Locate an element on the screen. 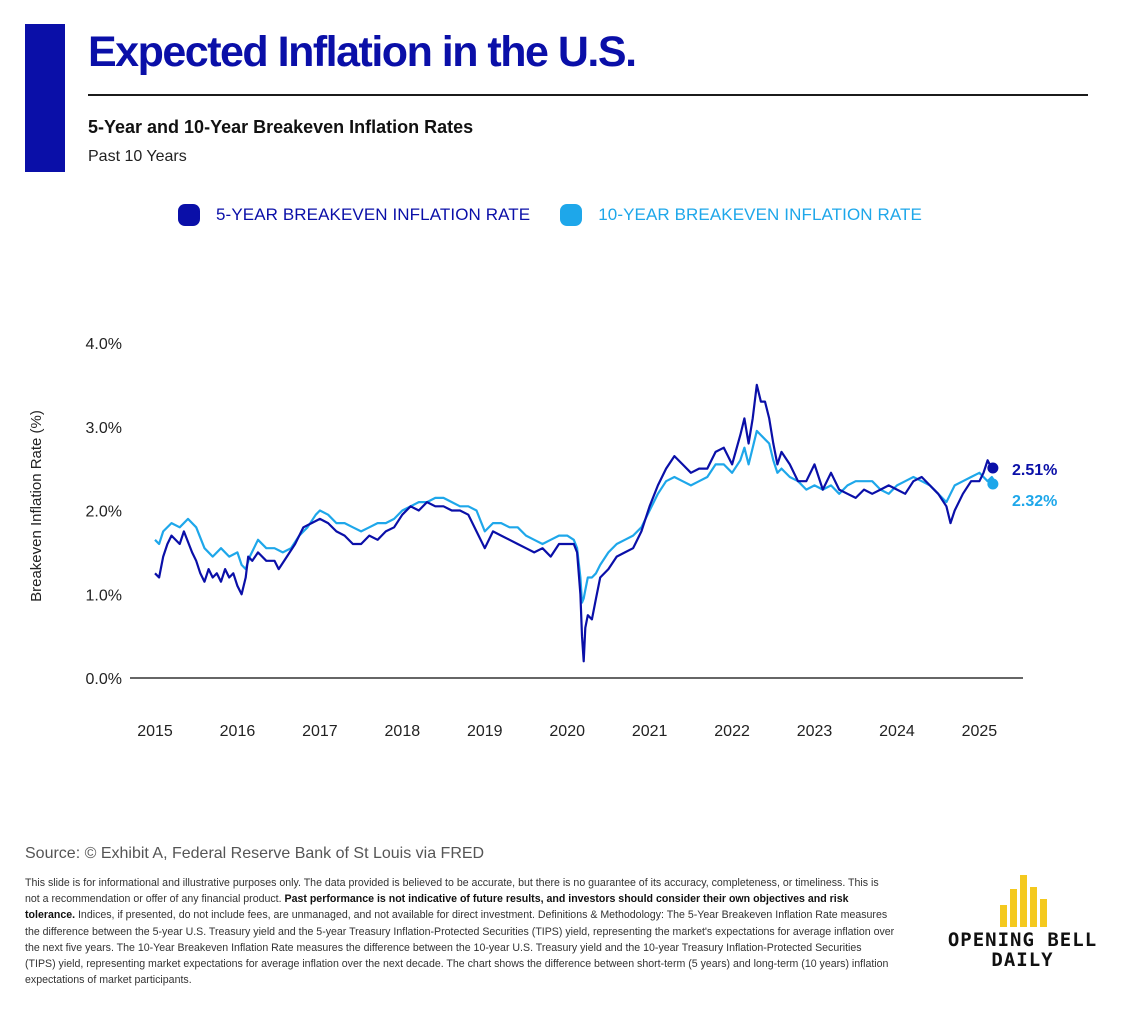  legend-label-10y: 10-YEAR BREAKEVEN INFLATION RATE is located at coordinates (760, 214).